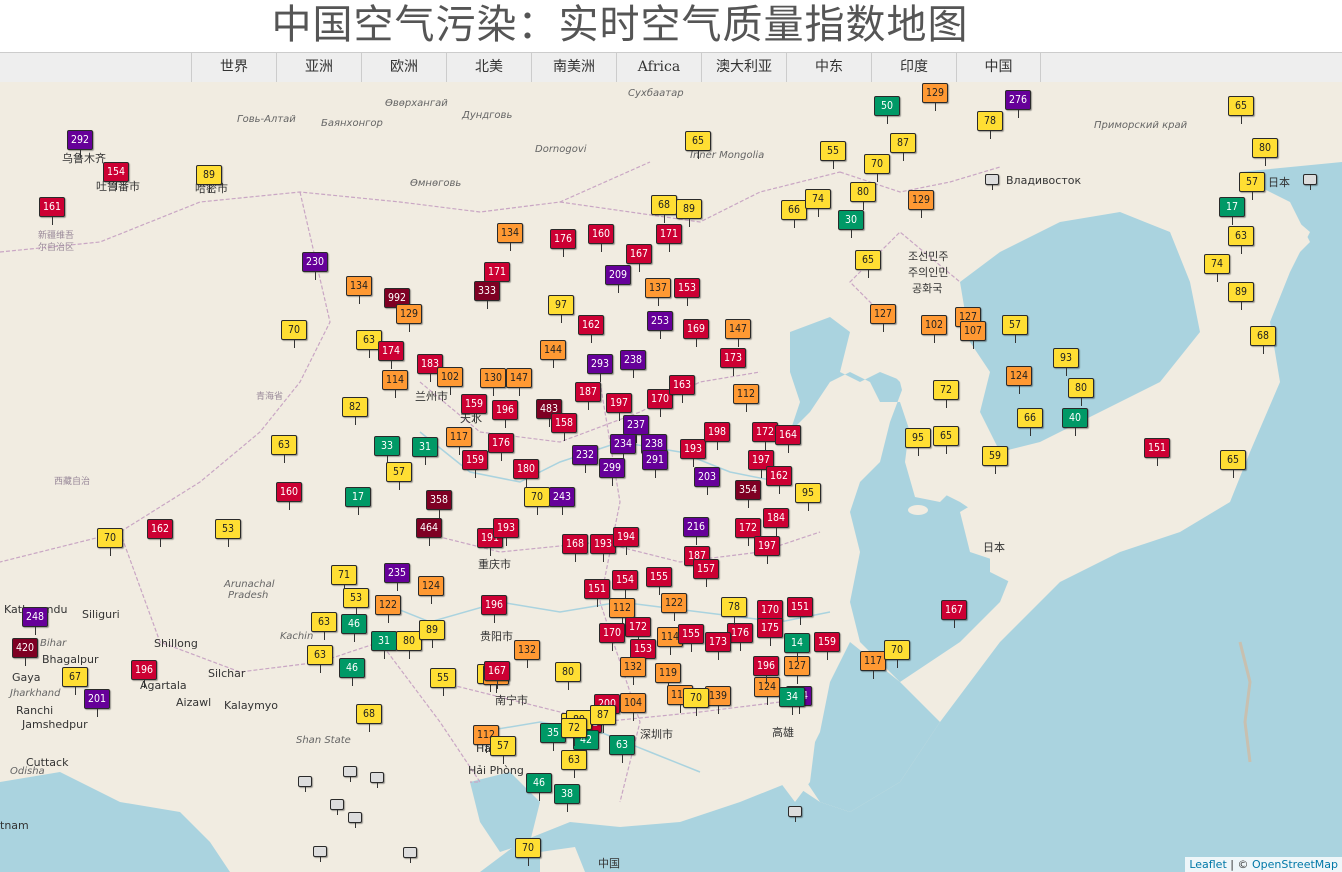  Describe the element at coordinates (946, 394) in the screenshot. I see `aqi-station-marker: 72` at that location.